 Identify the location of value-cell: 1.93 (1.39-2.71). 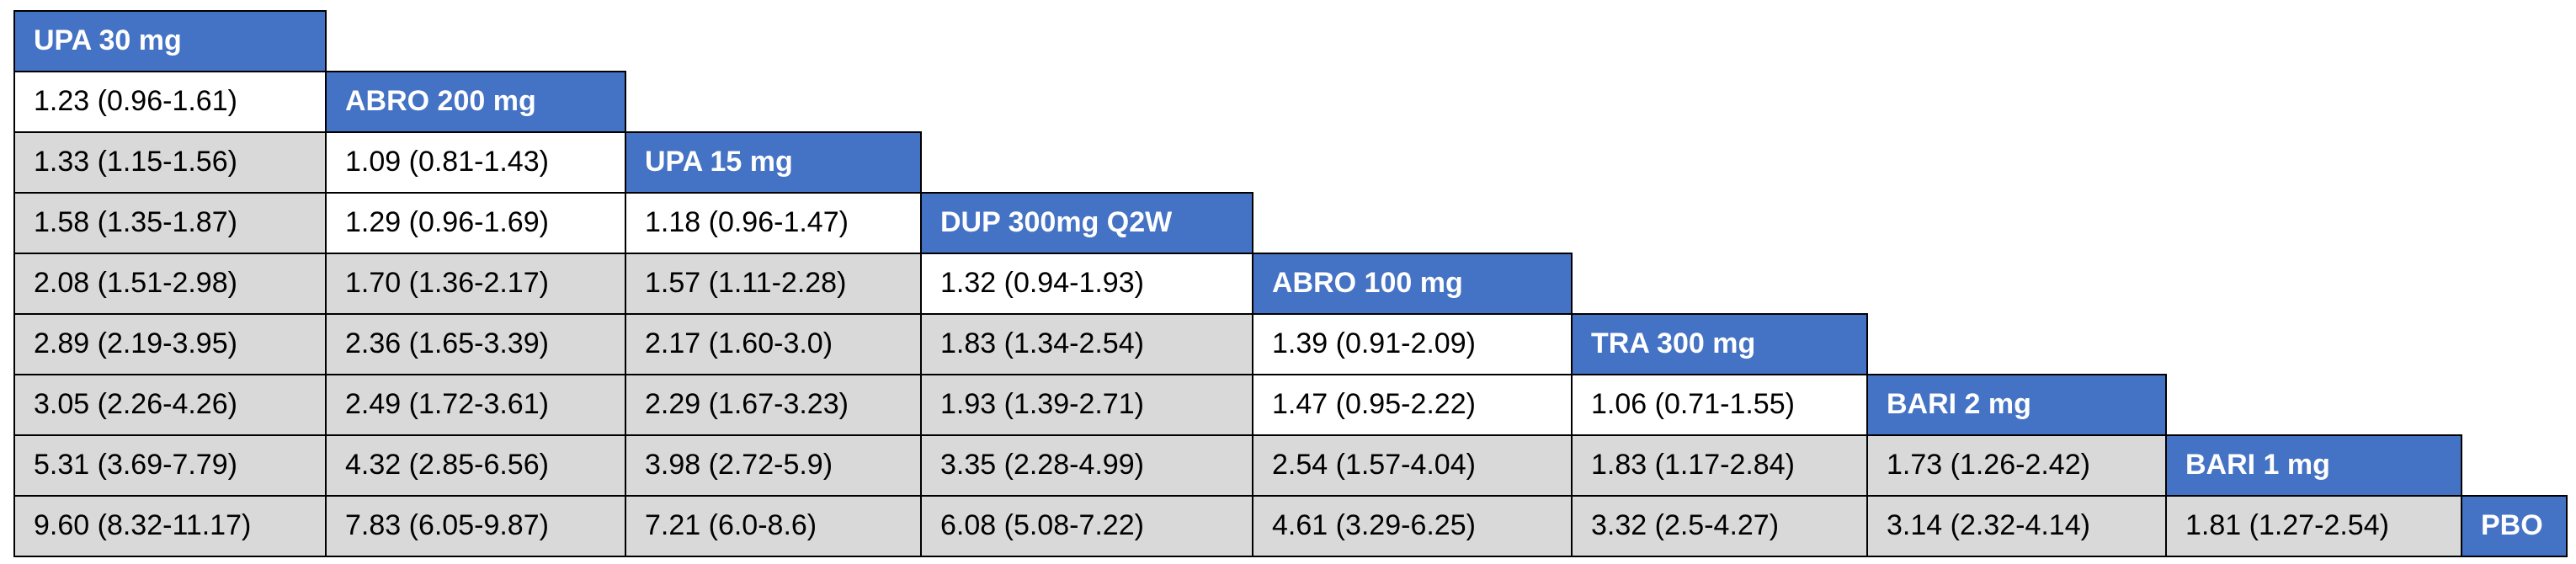
(1086, 405).